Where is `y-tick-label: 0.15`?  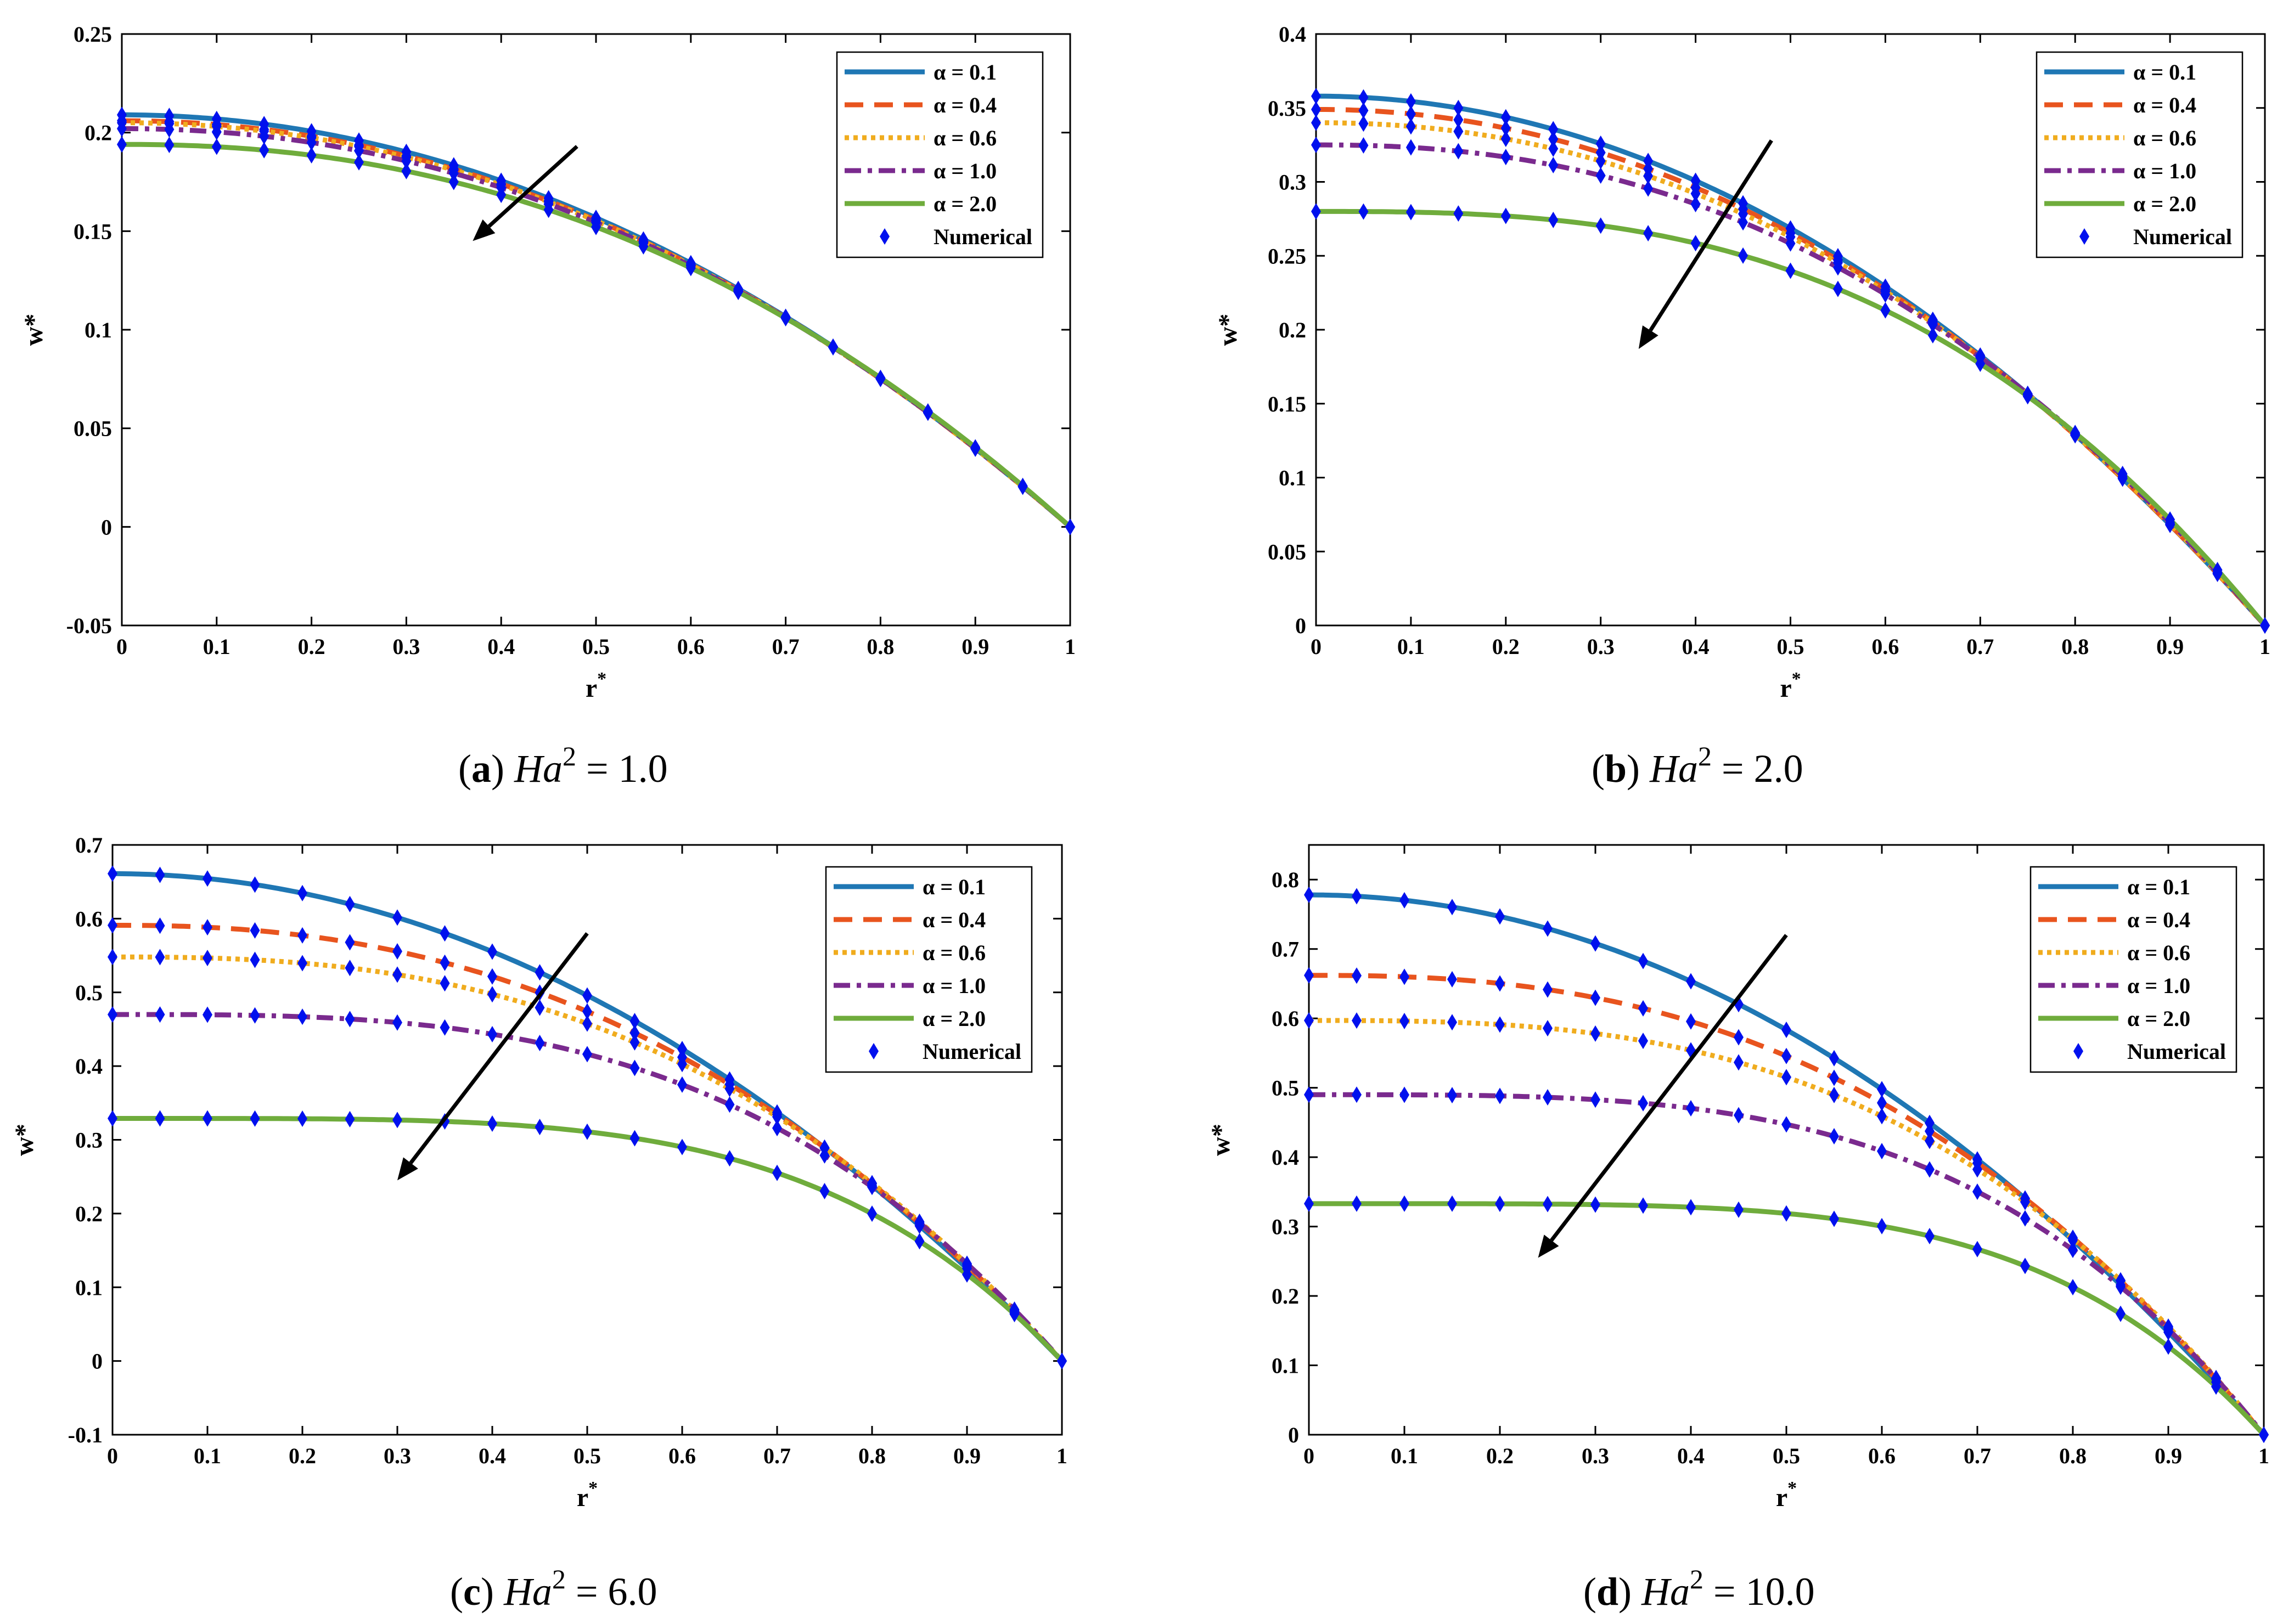 y-tick-label: 0.15 is located at coordinates (1287, 404).